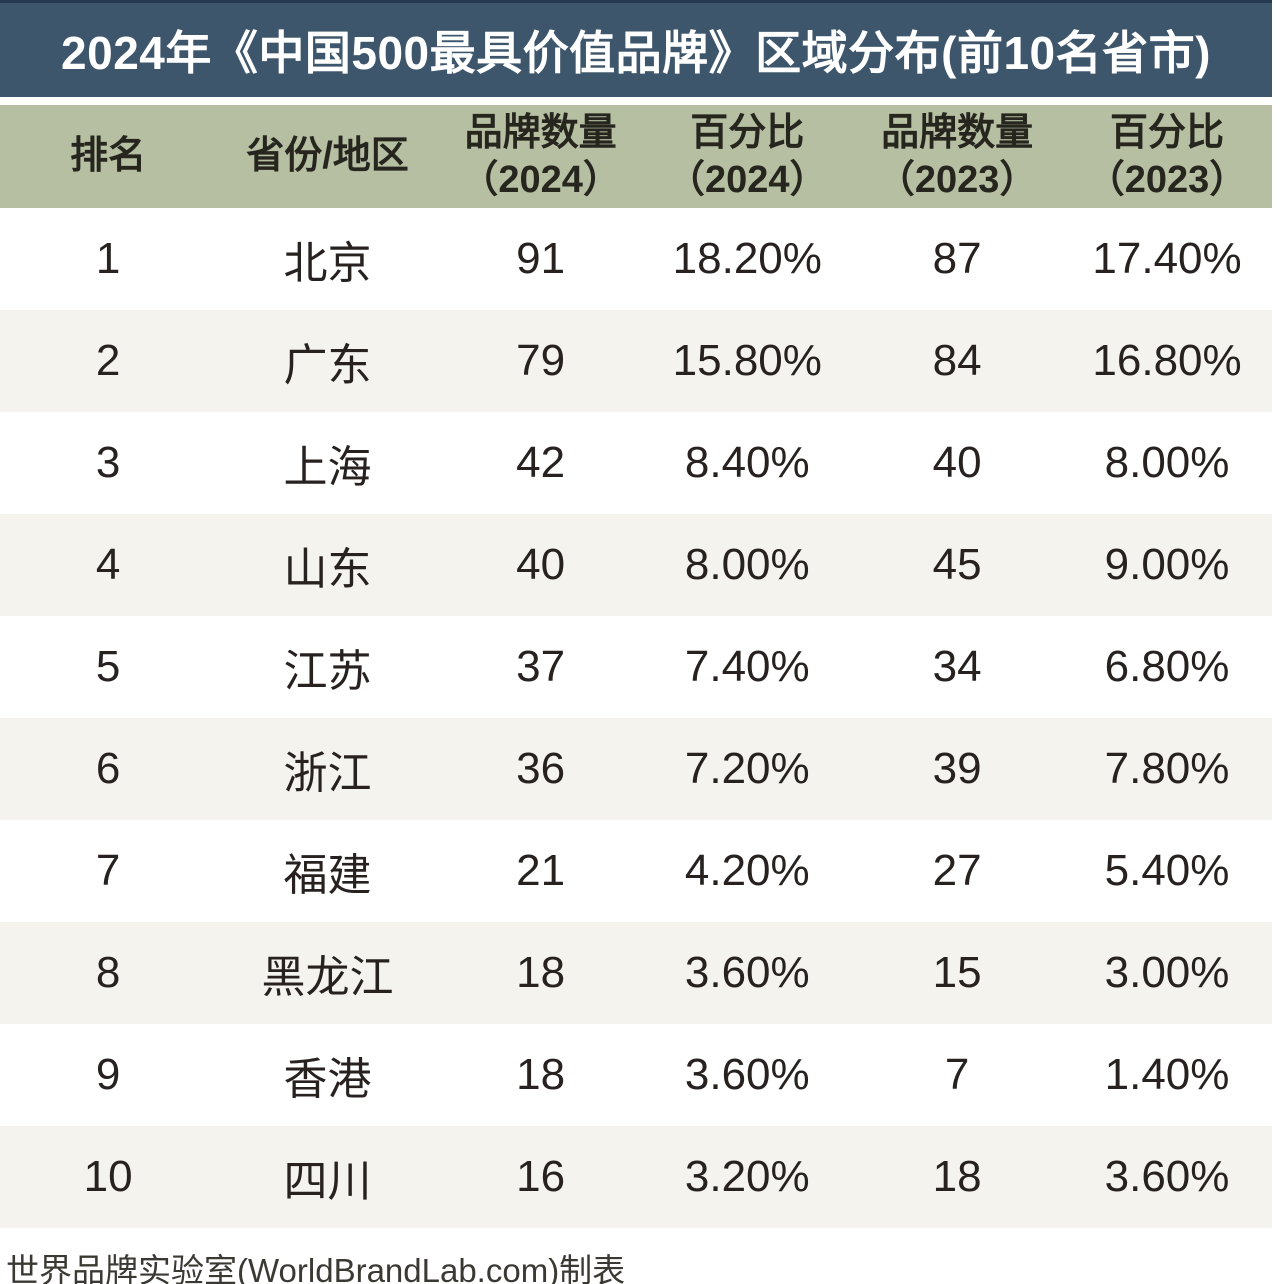 This screenshot has height=1284, width=1280. What do you see at coordinates (108, 1074) in the screenshot?
I see `rank-cell: 9` at bounding box center [108, 1074].